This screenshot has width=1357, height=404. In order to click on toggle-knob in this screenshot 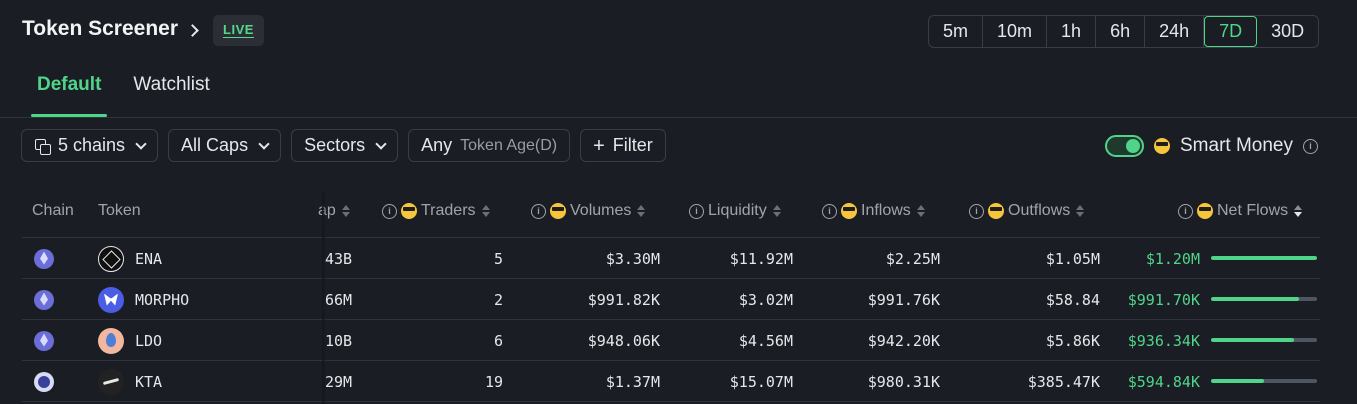, I will do `click(1133, 146)`.